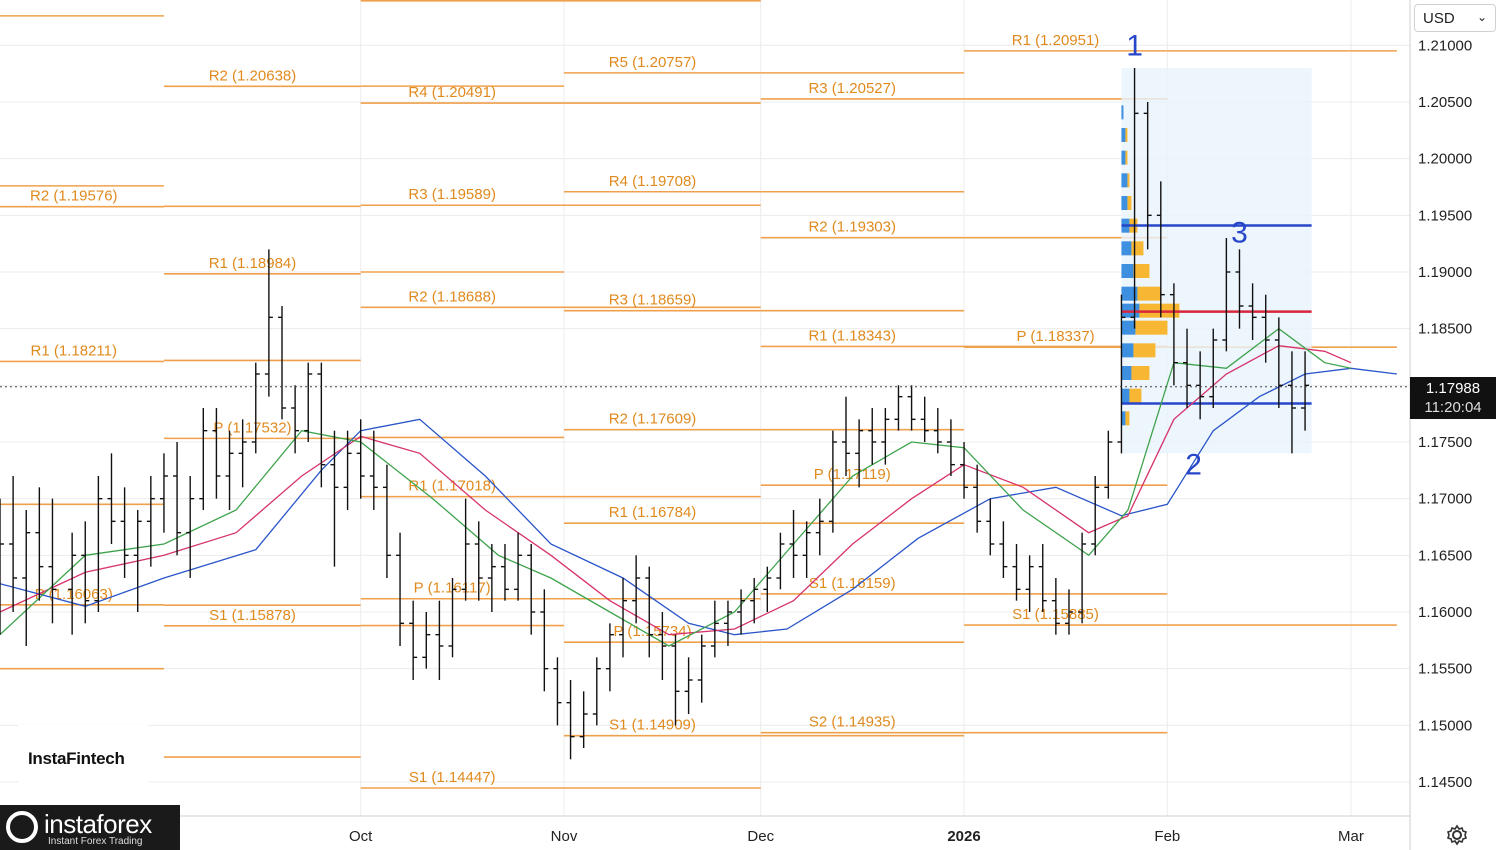 Image resolution: width=1500 pixels, height=850 pixels. What do you see at coordinates (1055, 336) in the screenshot?
I see `pivot-label-p: P (1.18337)` at bounding box center [1055, 336].